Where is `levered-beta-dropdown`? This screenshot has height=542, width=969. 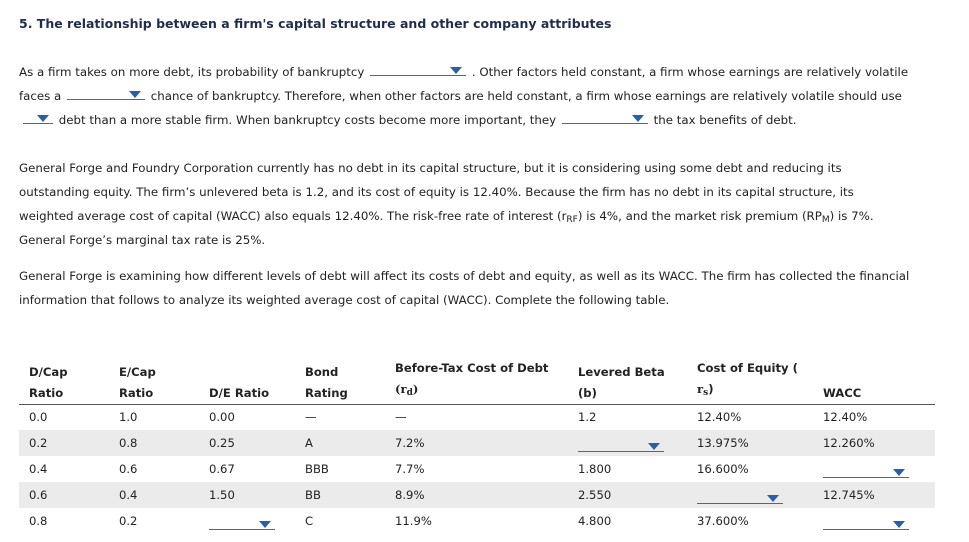
levered-beta-dropdown is located at coordinates (621, 444).